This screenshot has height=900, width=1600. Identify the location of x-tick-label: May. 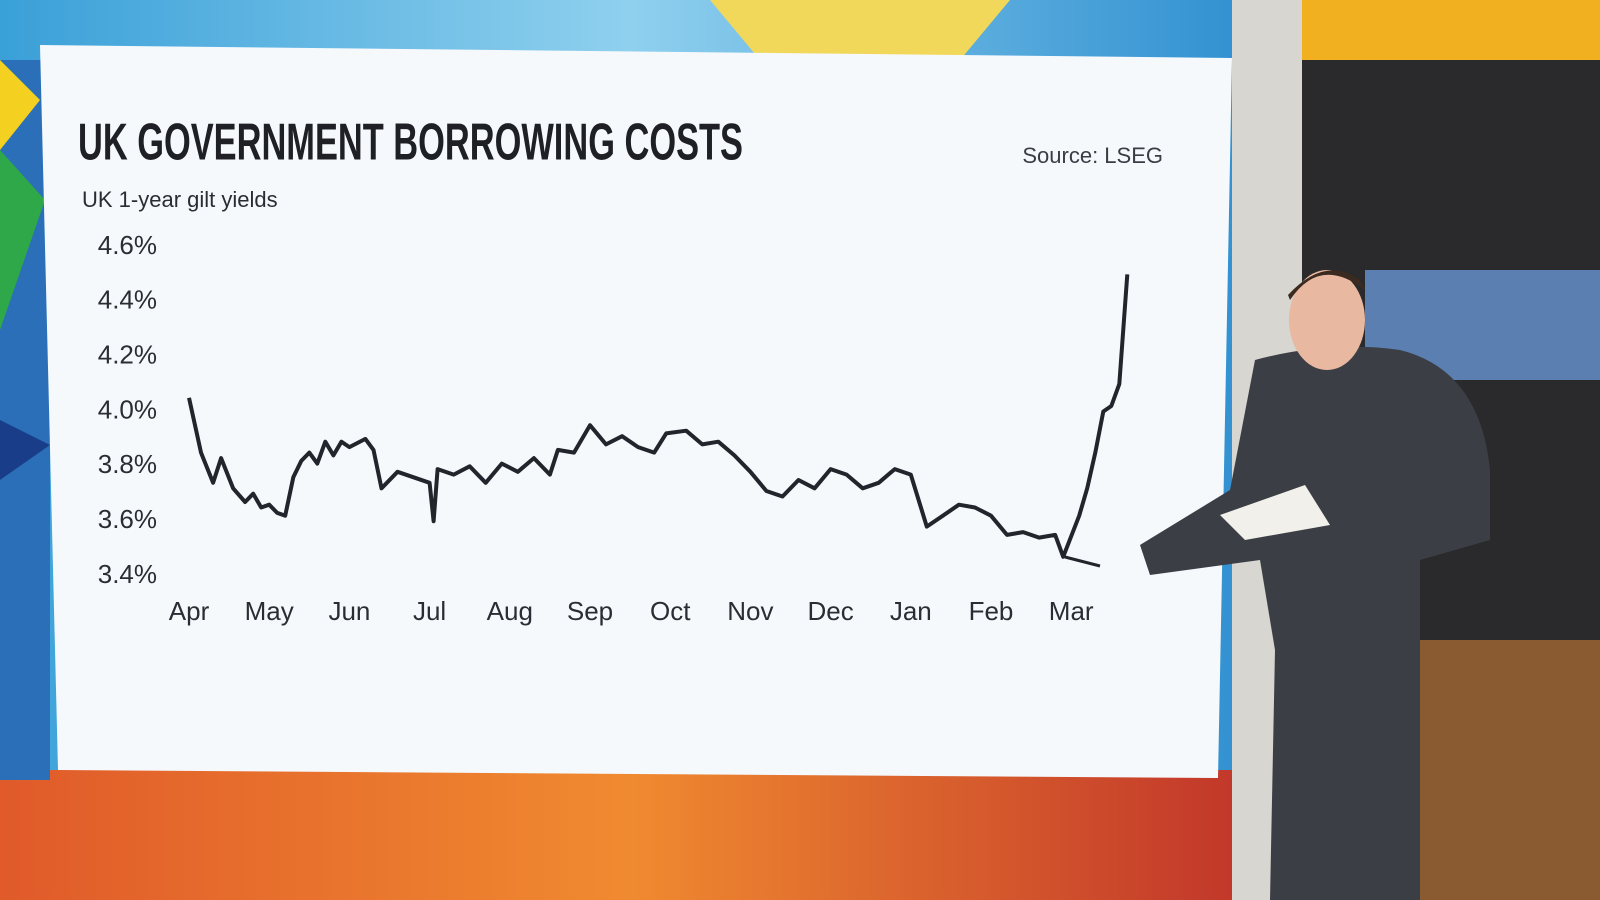
(269, 611).